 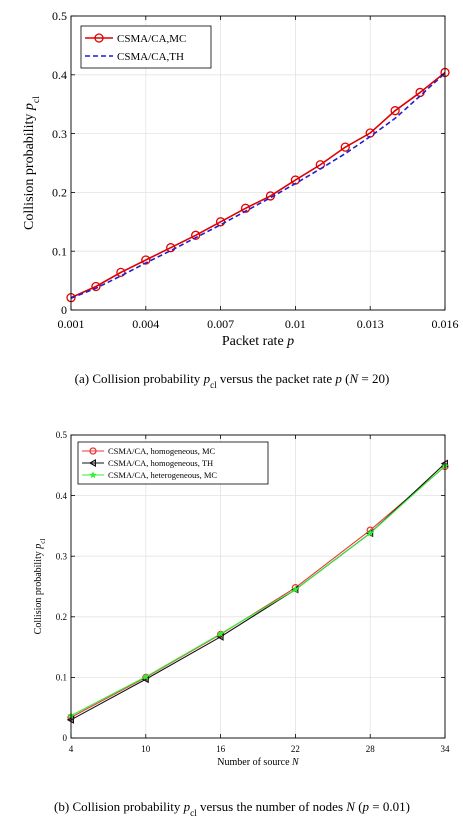 What do you see at coordinates (71, 324) in the screenshot?
I see `x-tick-label: 0.001` at bounding box center [71, 324].